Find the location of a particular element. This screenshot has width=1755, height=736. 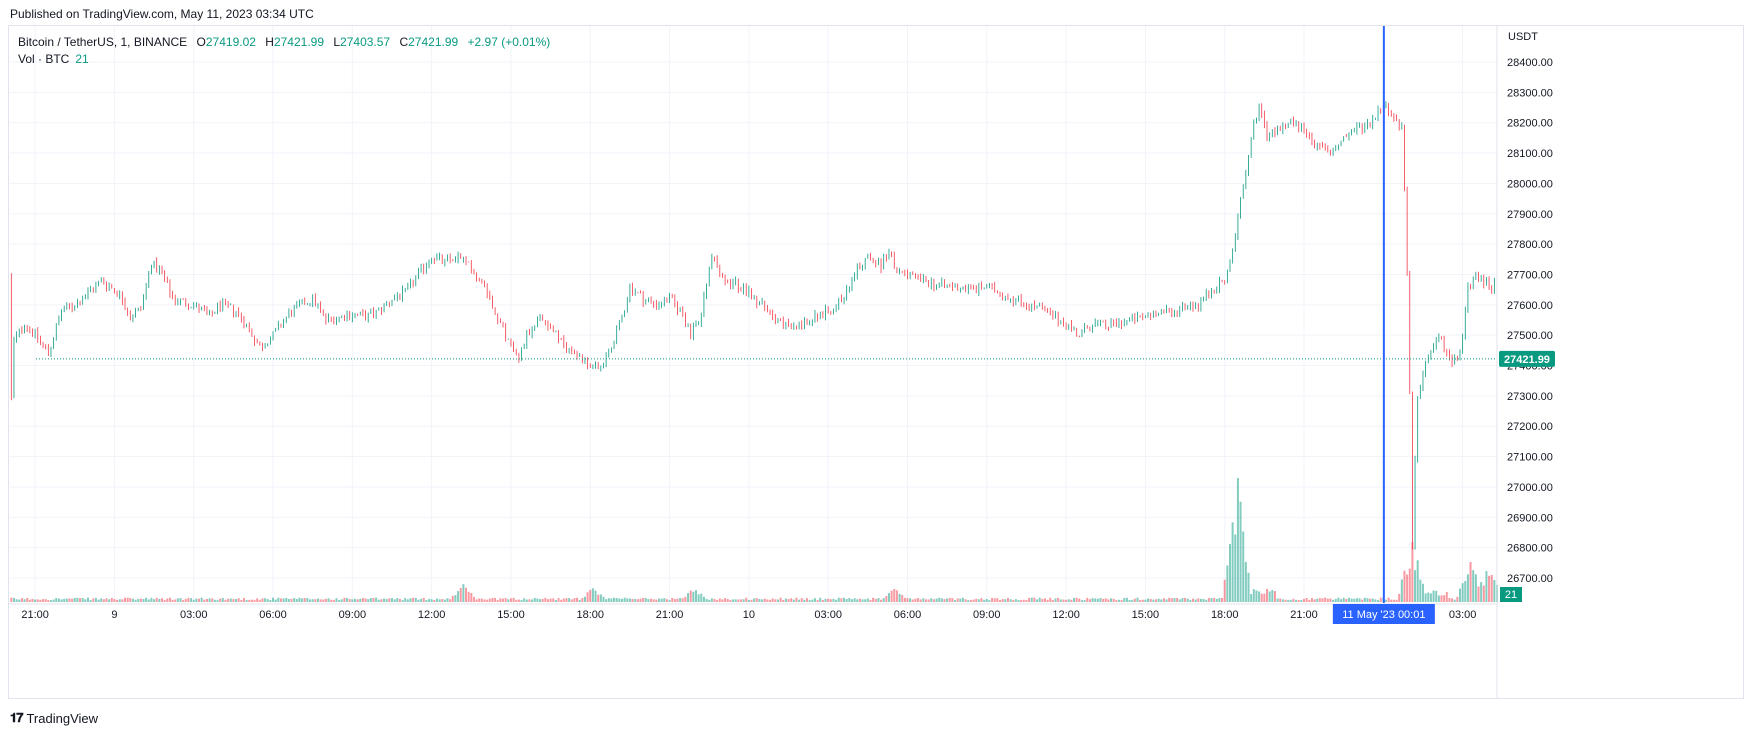

footer: 𝟏𝟕 TradingView is located at coordinates (54, 718).